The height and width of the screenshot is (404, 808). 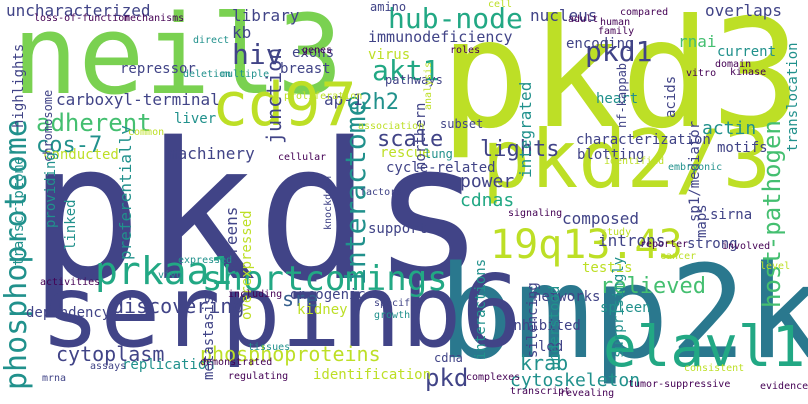 What do you see at coordinates (438, 154) in the screenshot?
I see `word-lung: lung` at bounding box center [438, 154].